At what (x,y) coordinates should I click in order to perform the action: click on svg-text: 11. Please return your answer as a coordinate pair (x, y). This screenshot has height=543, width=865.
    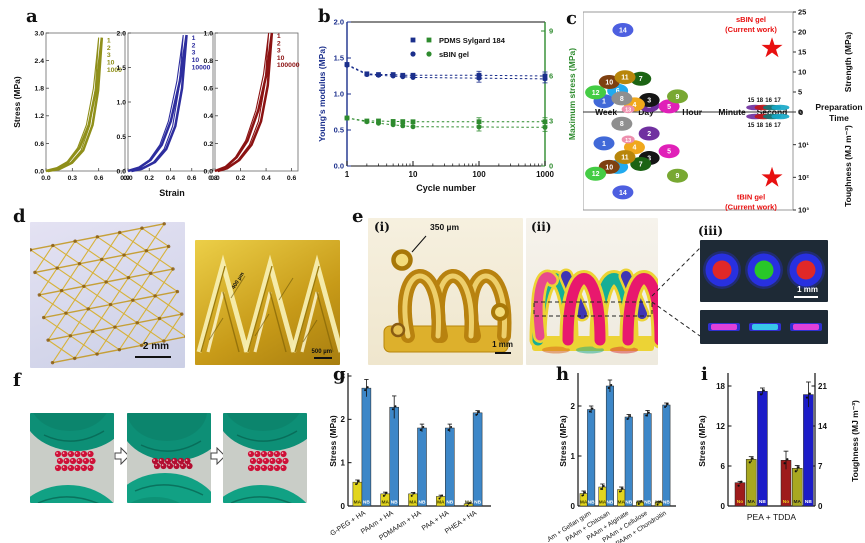
    Looking at the image, I should click on (625, 157).